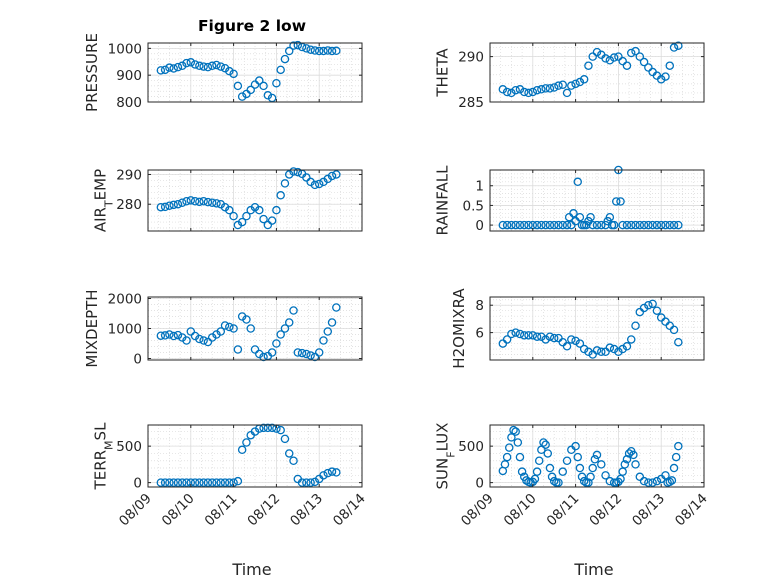 The image size is (778, 583). Describe the element at coordinates (129, 205) in the screenshot. I see `y-tick-label: 280` at that location.